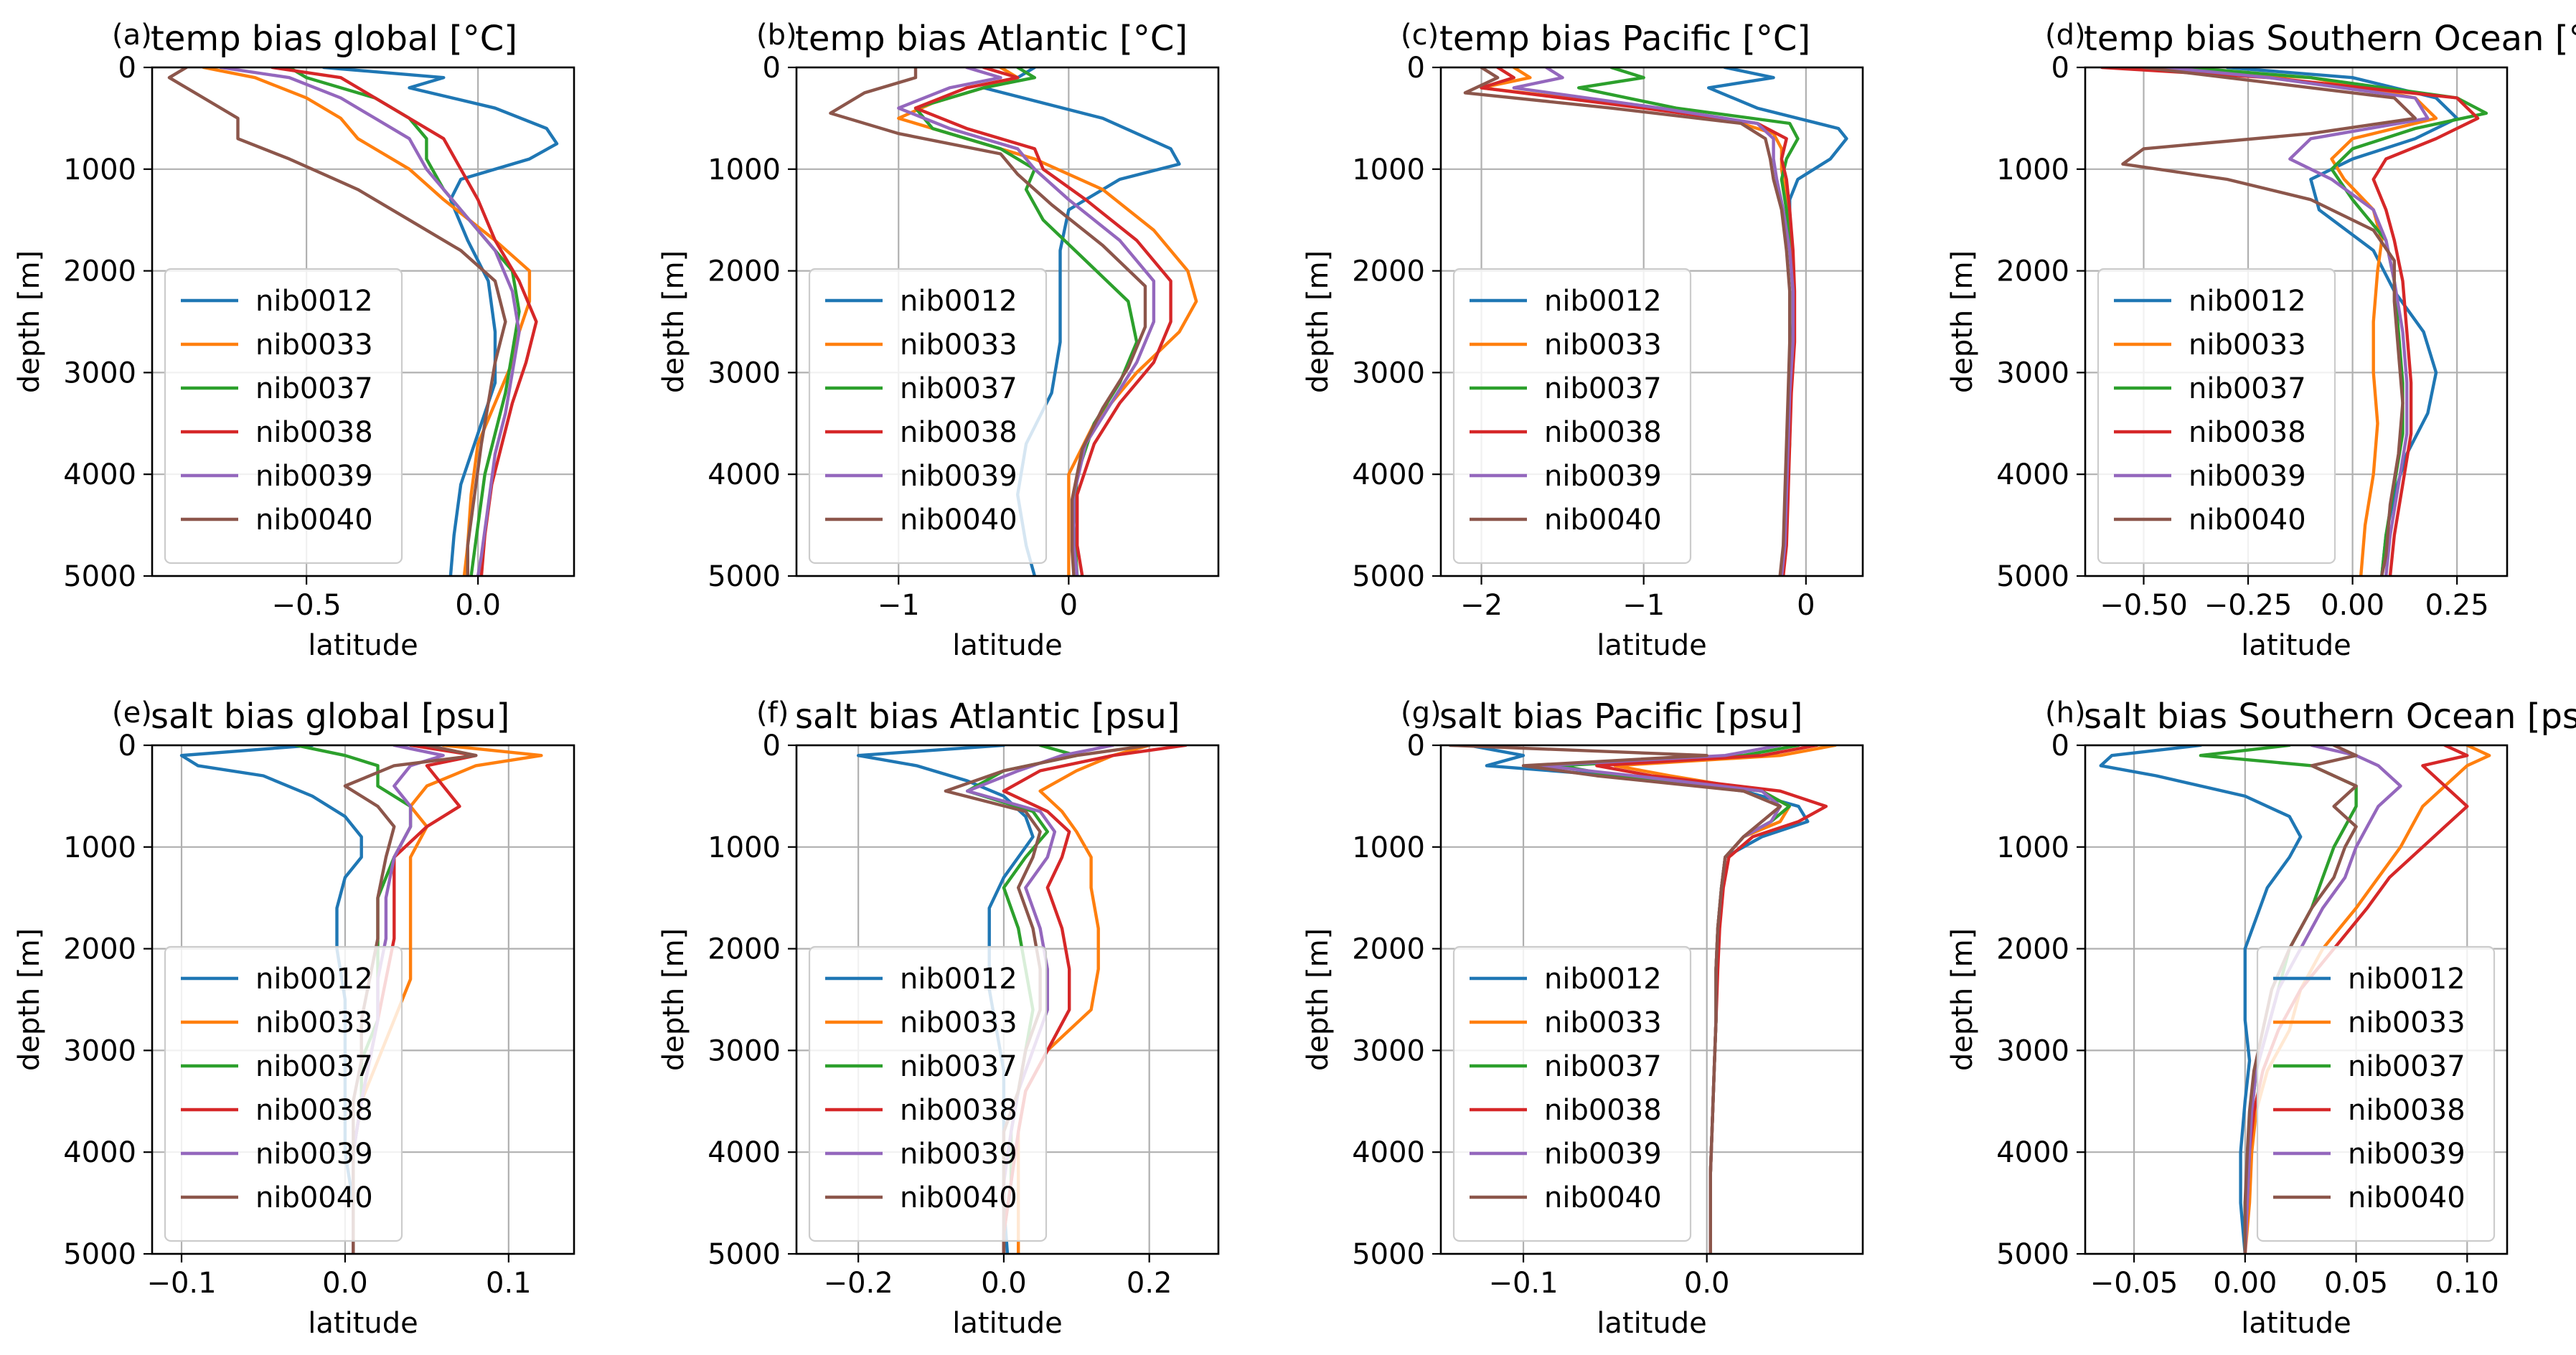  Describe the element at coordinates (1707, 1283) in the screenshot. I see `x-tick-label: 0.0` at that location.